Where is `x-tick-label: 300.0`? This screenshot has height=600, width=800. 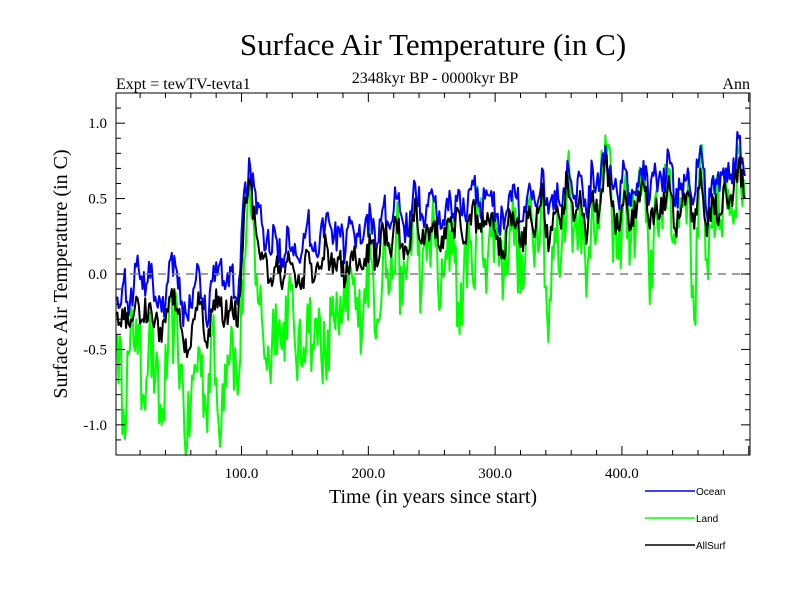 x-tick-label: 300.0 is located at coordinates (495, 474).